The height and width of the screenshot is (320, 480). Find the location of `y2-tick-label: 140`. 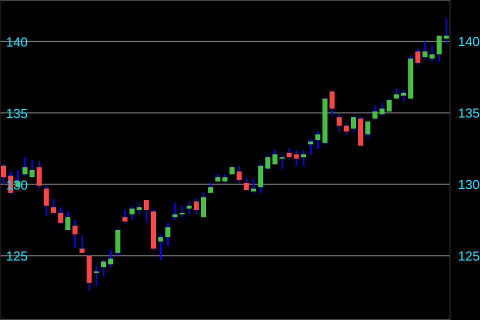

y2-tick-label: 140 is located at coordinates (469, 42).